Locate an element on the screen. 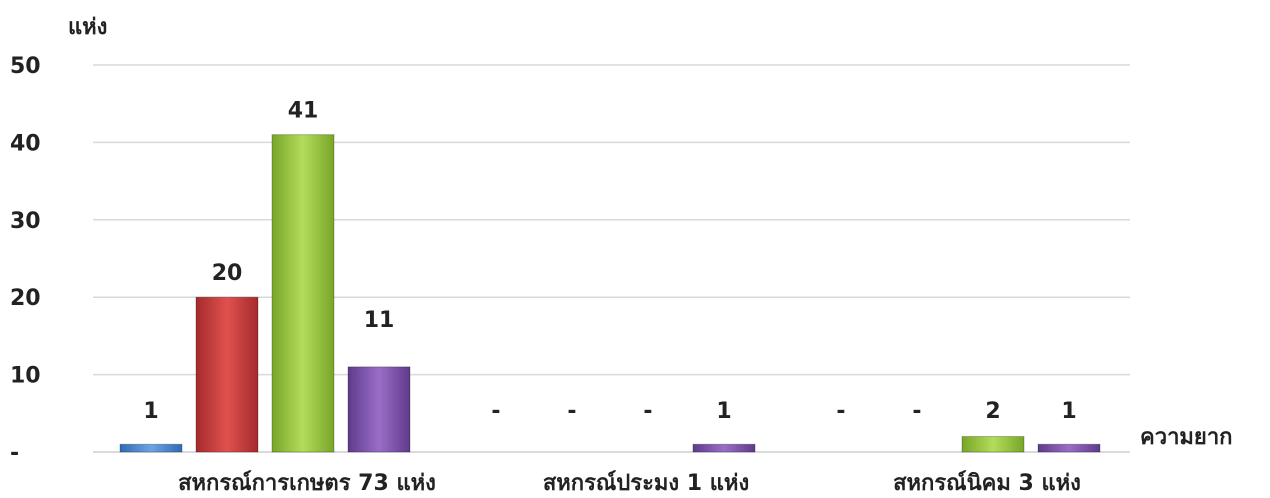  data-label: 20 is located at coordinates (227, 273).